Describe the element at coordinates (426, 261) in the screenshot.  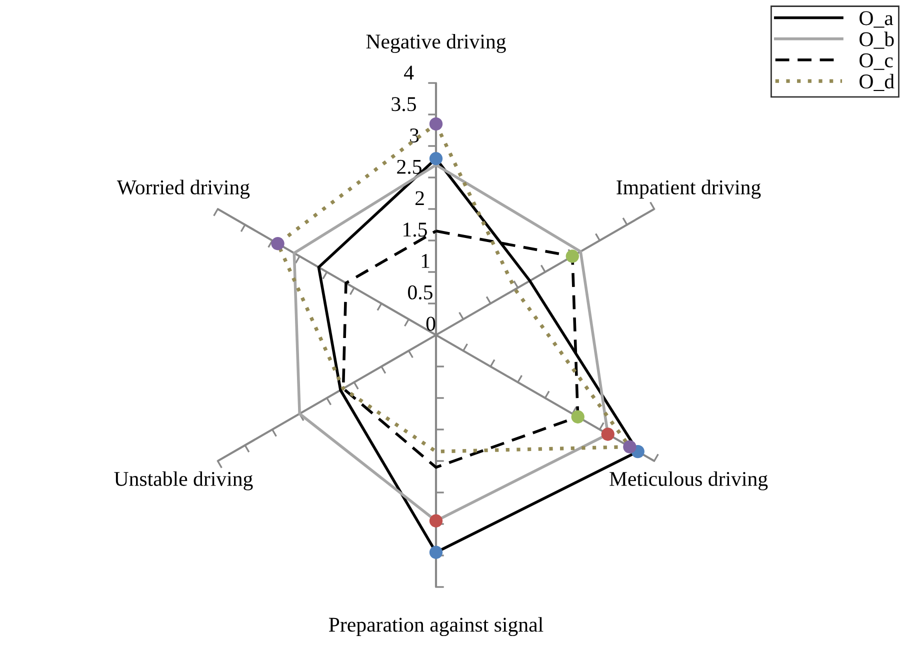
I see `y-tick-label: 1` at that location.